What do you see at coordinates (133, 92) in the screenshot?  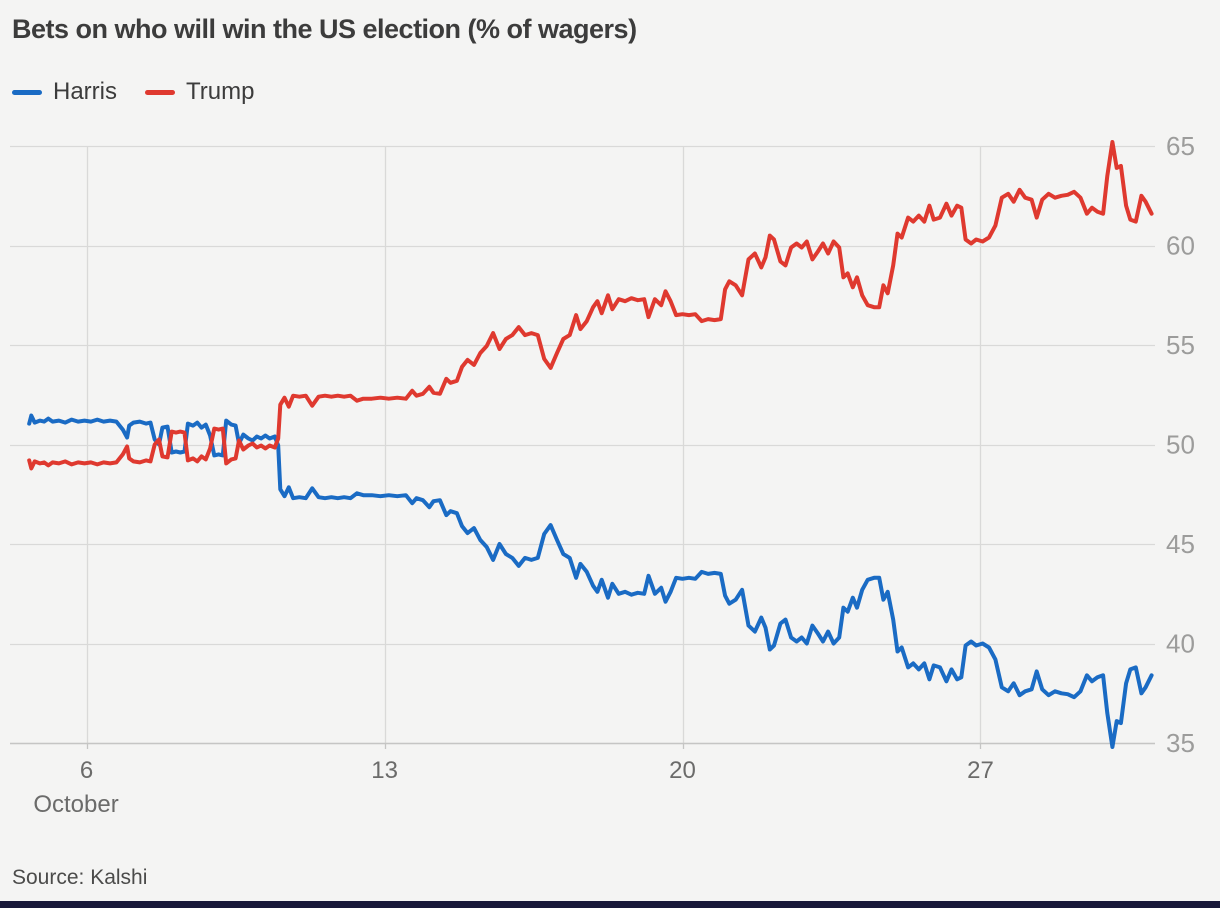 I see `legend: Harris Trump` at bounding box center [133, 92].